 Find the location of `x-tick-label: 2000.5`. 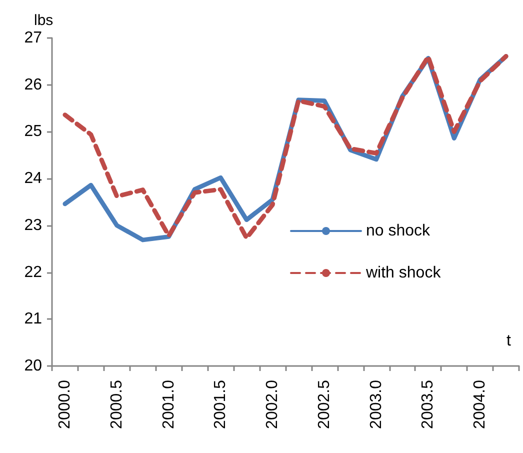

x-tick-label: 2000.5 is located at coordinates (117, 404).